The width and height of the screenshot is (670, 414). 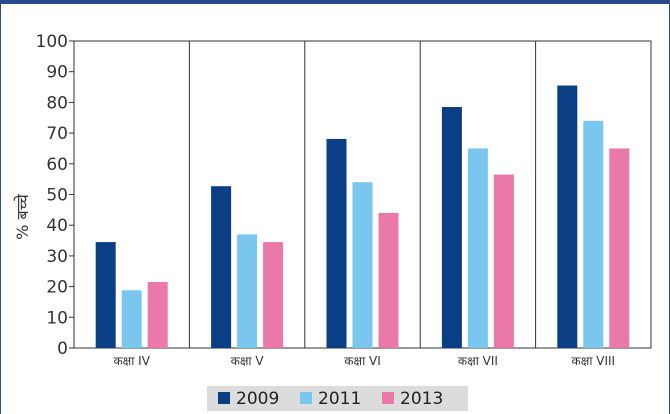 I want to click on y-tick-label: 50, so click(x=57, y=196).